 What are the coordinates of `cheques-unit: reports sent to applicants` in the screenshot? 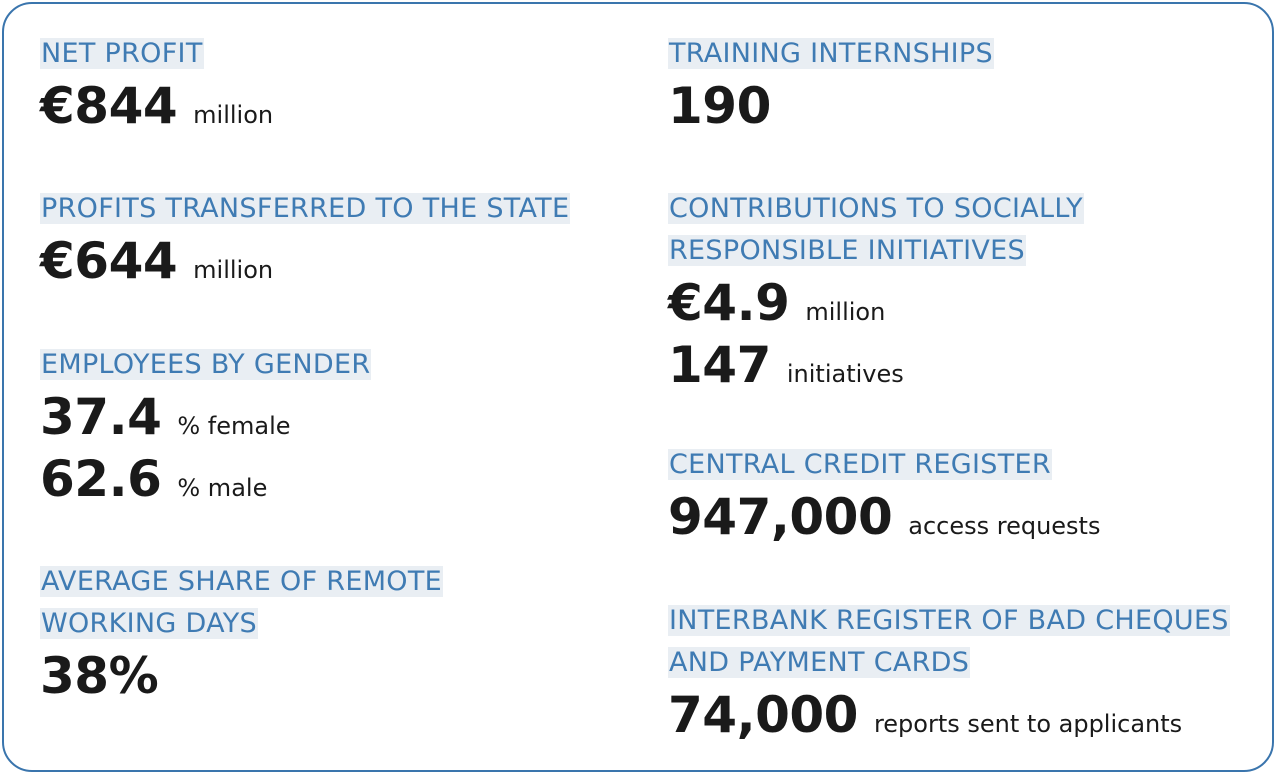 It's located at (1028, 724).